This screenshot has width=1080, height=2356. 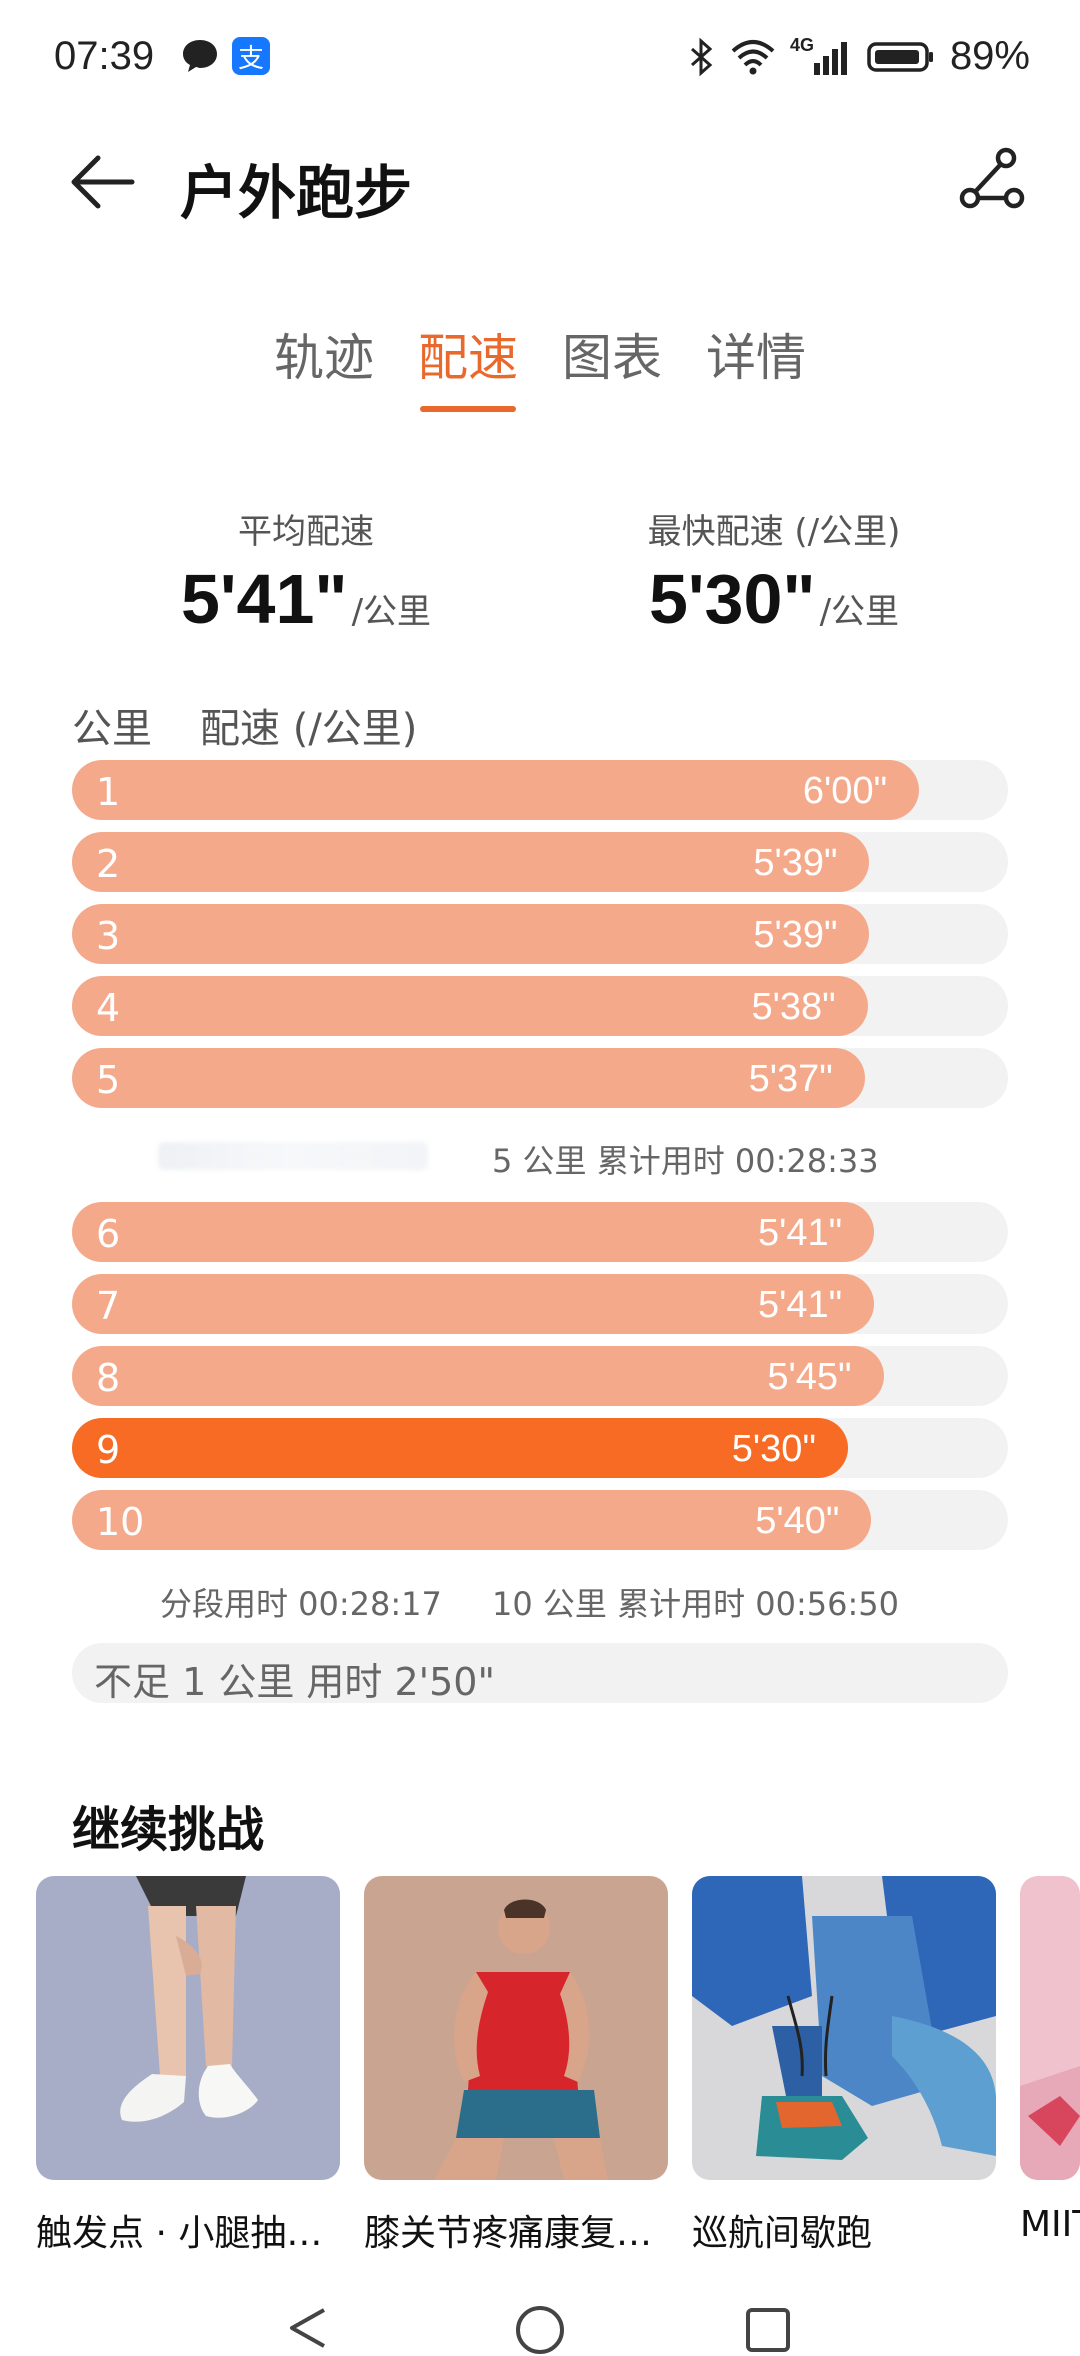 I want to click on fastest-pace-unit: /公里, so click(x=859, y=612).